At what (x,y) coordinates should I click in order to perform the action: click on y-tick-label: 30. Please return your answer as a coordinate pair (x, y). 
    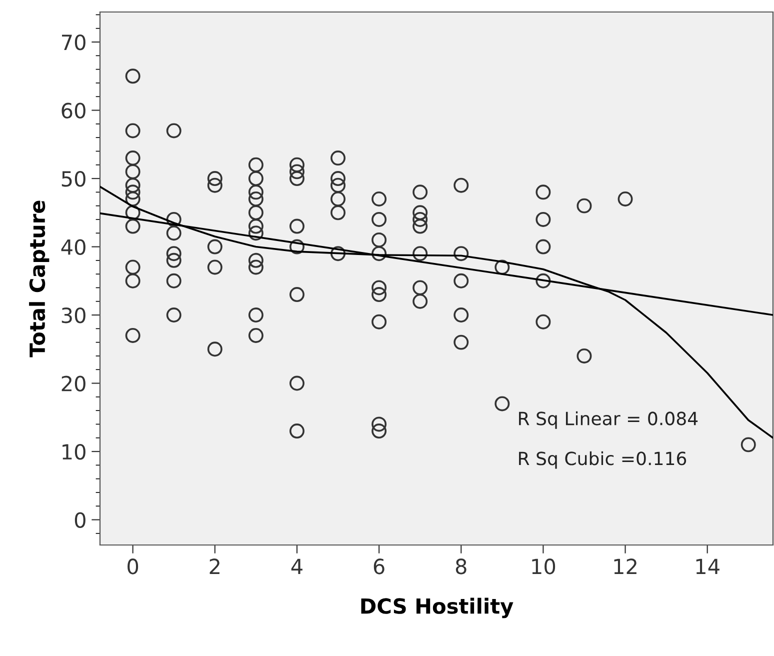
    Looking at the image, I should click on (74, 315).